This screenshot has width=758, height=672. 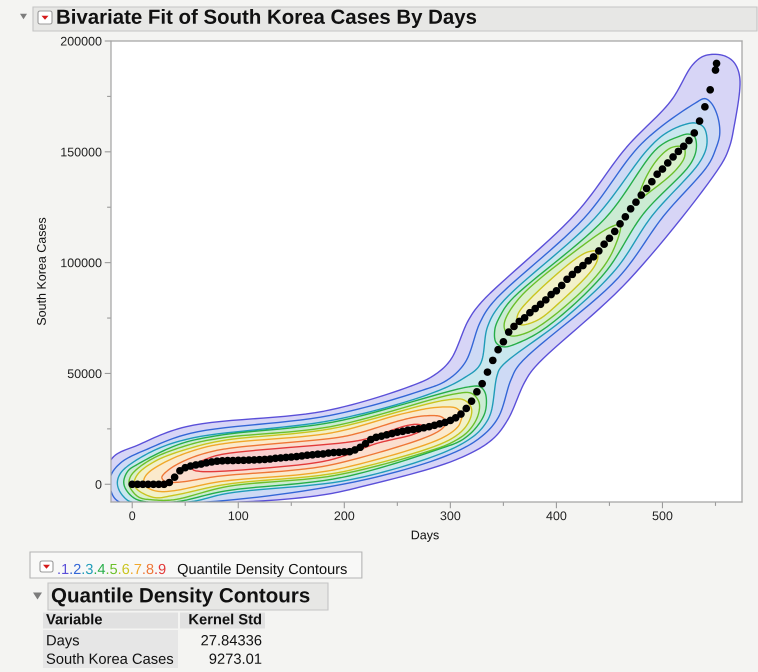 What do you see at coordinates (450, 515) in the screenshot?
I see `x-tick-label: 300` at bounding box center [450, 515].